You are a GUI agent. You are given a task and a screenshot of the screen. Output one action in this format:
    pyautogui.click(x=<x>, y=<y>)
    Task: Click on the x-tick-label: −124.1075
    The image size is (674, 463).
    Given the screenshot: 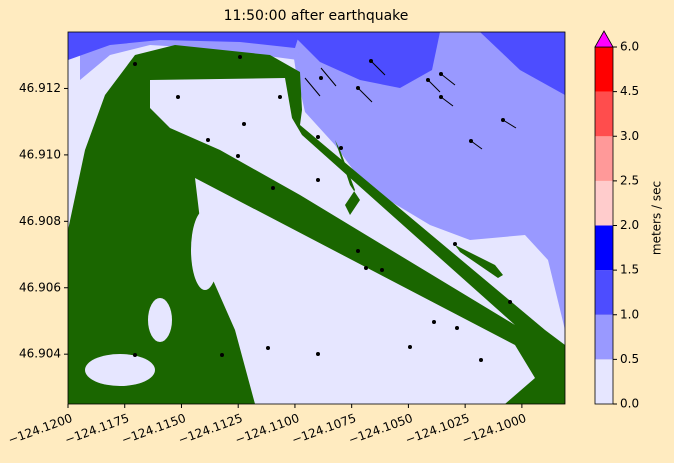 What is the action you would take?
    pyautogui.click(x=324, y=429)
    